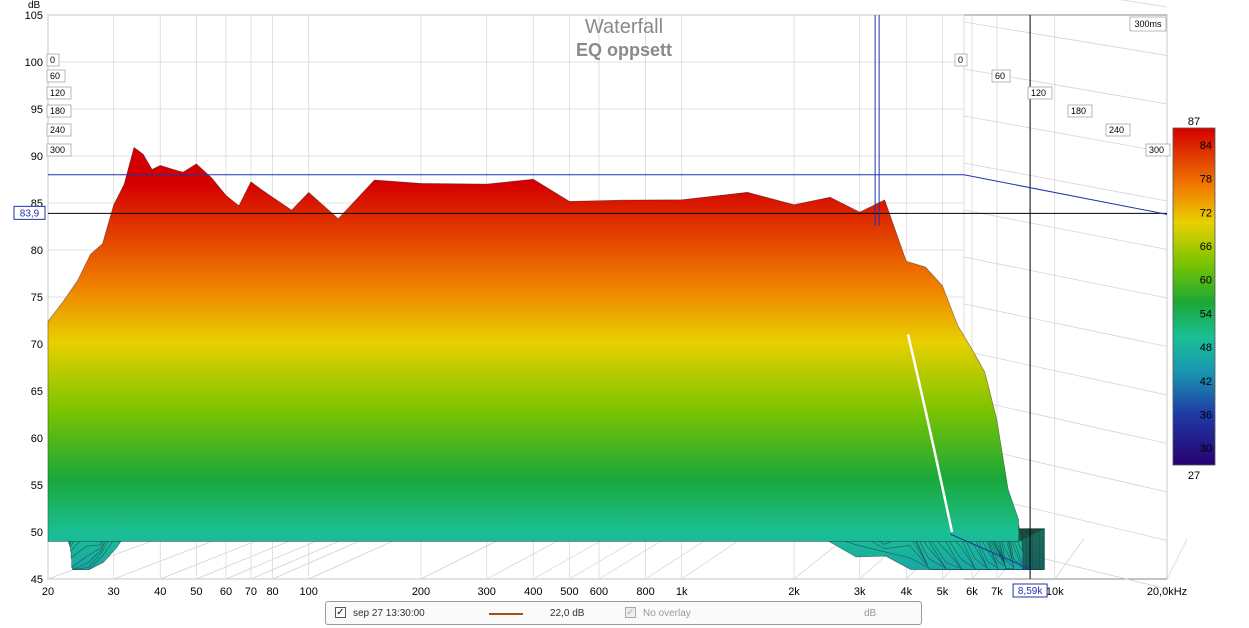  Describe the element at coordinates (930, 433) in the screenshot. I see `decay-ridge-marker` at that location.